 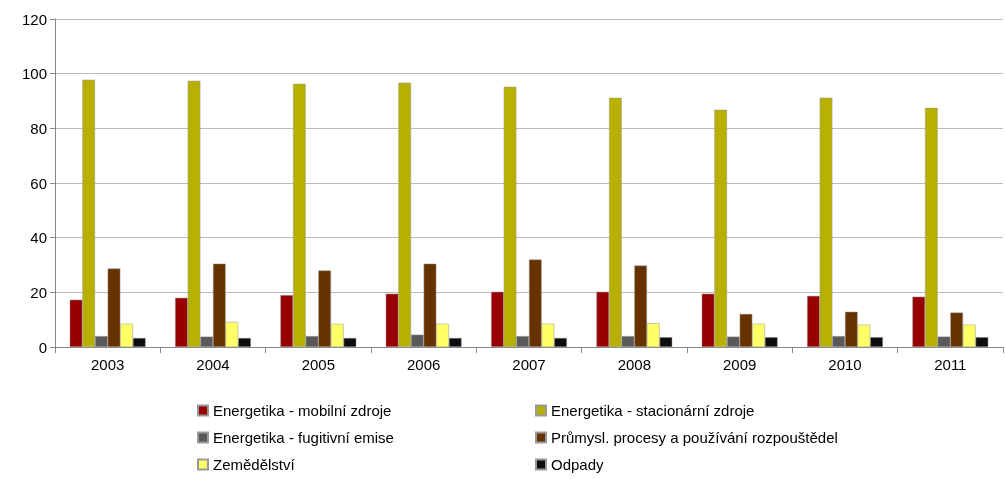 What do you see at coordinates (950, 364) in the screenshot?
I see `x-tick-label: 2011` at bounding box center [950, 364].